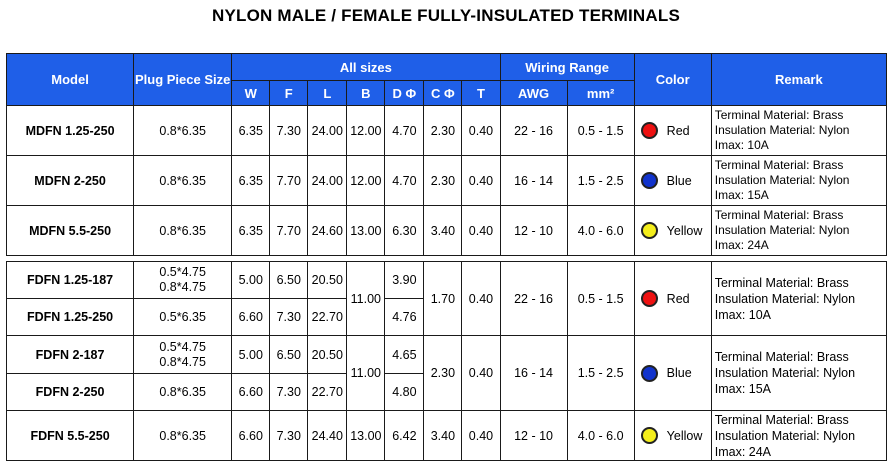  What do you see at coordinates (70, 354) in the screenshot?
I see `model-cell: FDFN 2-187` at bounding box center [70, 354].